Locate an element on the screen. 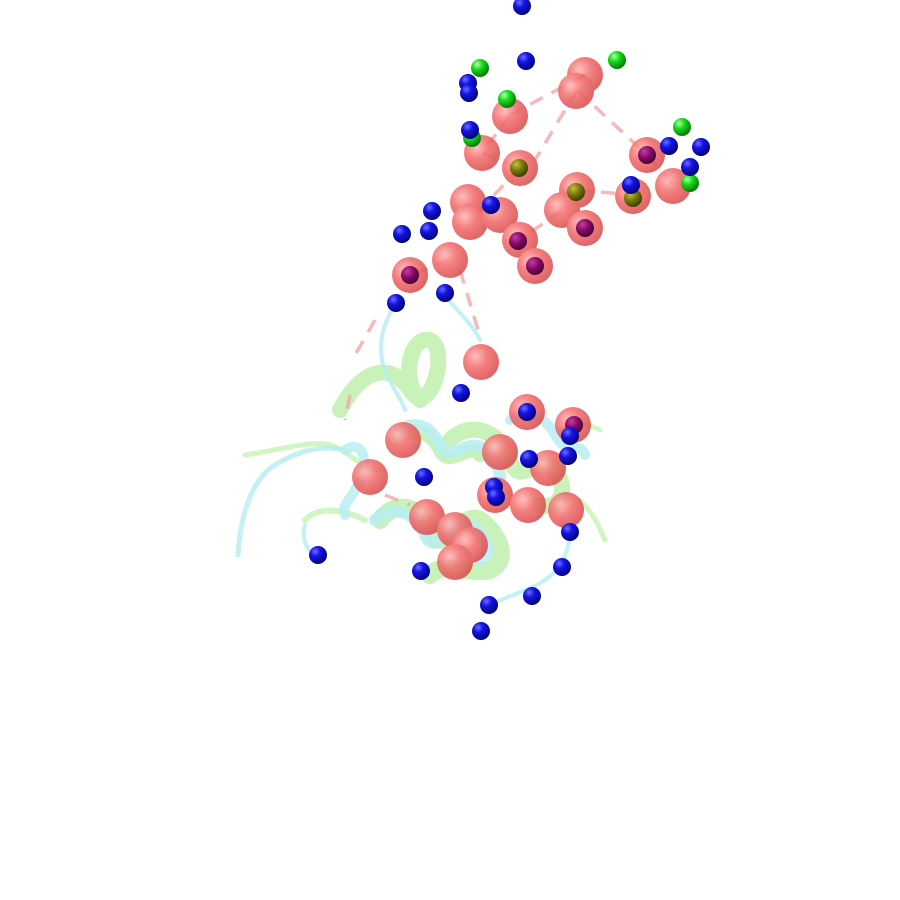 This screenshot has width=900, height=900. olive-spheres is located at coordinates (576, 183).